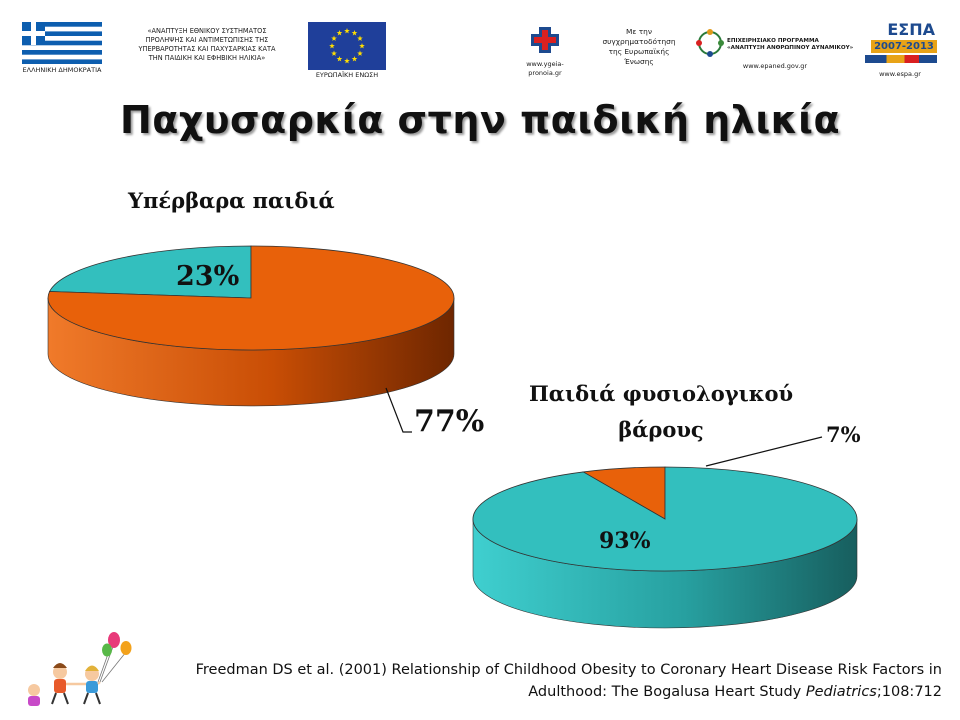 This screenshot has width=960, height=720. Describe the element at coordinates (207, 57) in the screenshot. I see `ministry-line: ΤΗΝ ΠΑΙΔΙΚΗ ΚΑΙ ΕΦΗΒΙΚΗ ΗΛΙΚΙΑ»` at that location.